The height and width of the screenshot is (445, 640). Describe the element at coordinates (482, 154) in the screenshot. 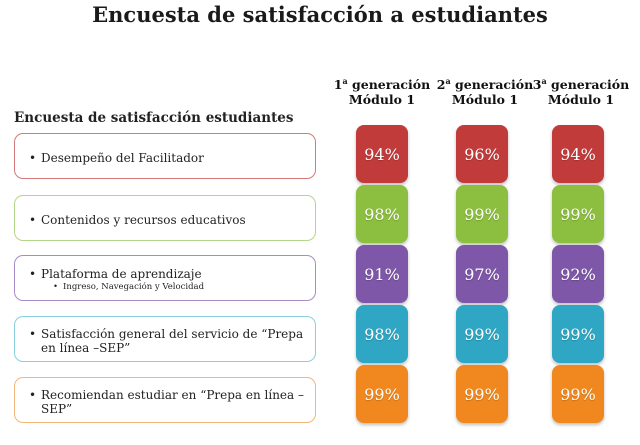

I see `cell-r1-c2: 96%` at that location.